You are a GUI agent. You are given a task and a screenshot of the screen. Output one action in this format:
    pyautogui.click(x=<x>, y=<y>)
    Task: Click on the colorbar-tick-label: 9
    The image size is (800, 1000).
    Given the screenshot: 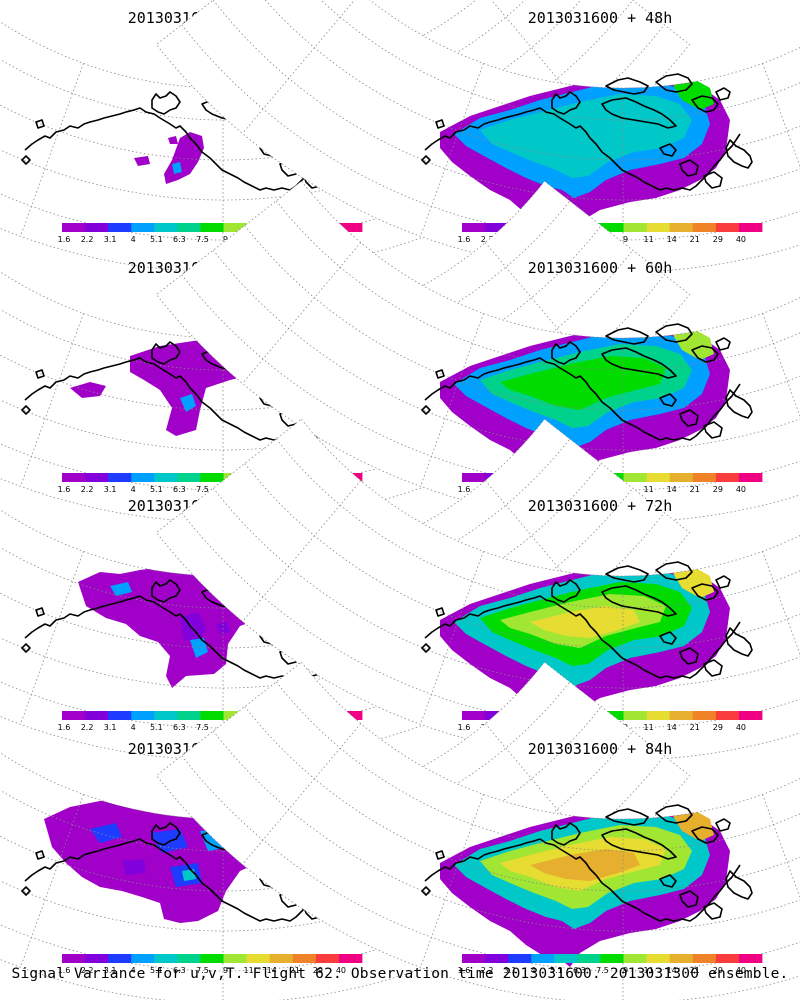 What is the action you would take?
    pyautogui.click(x=225, y=239)
    